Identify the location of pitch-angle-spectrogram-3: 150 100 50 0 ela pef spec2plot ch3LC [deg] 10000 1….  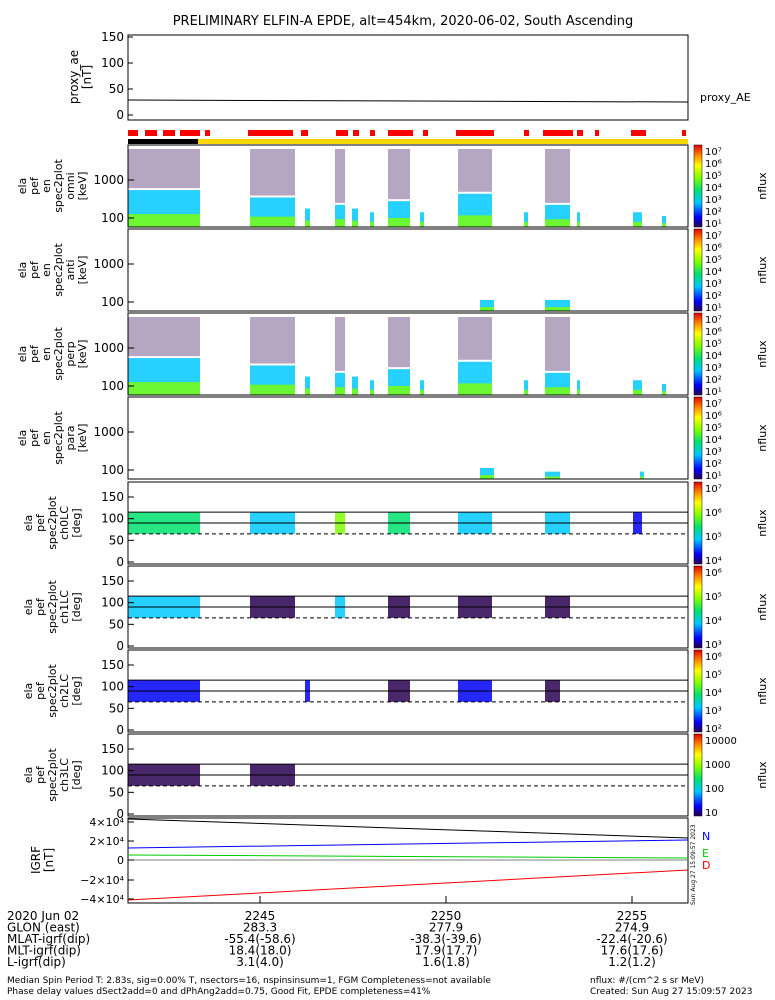
(395, 777).